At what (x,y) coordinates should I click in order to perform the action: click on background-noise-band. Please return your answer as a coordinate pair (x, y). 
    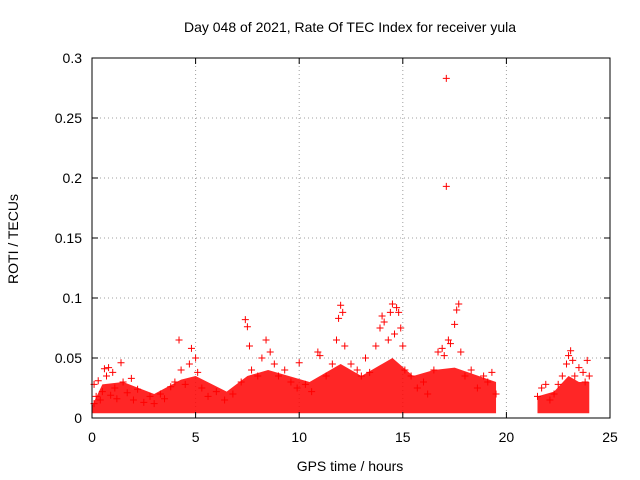
    Looking at the image, I should click on (341, 386).